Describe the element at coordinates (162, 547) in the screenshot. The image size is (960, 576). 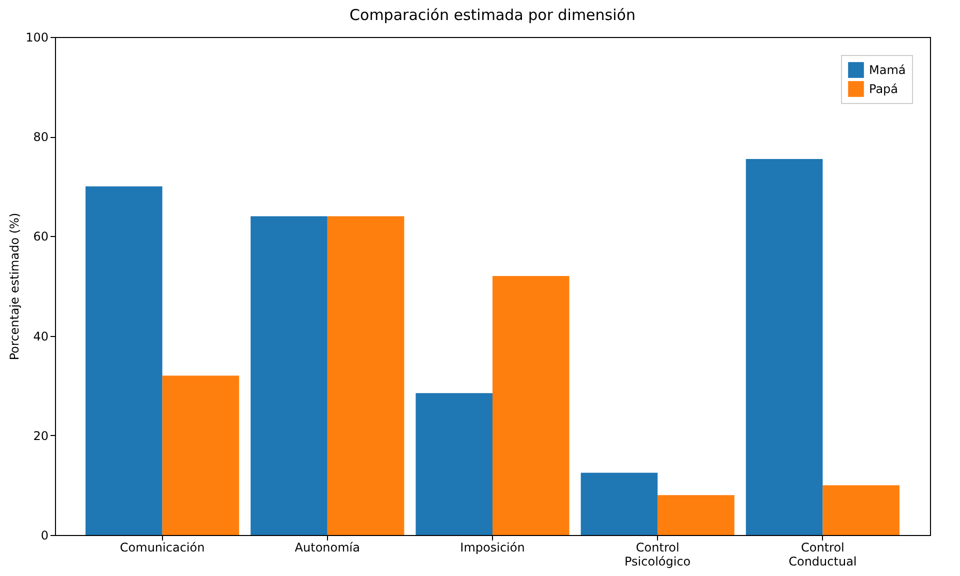
I see `x-tick-label: Comunicación` at that location.